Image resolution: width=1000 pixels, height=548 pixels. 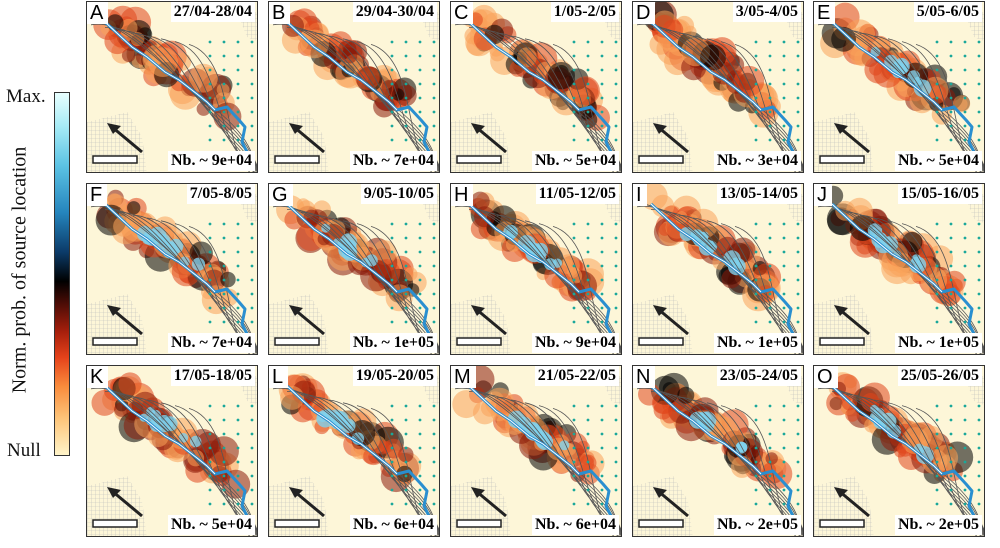 What do you see at coordinates (757, 161) in the screenshot?
I see `panel-event-count: Nb. ~ 3e+04` at bounding box center [757, 161].